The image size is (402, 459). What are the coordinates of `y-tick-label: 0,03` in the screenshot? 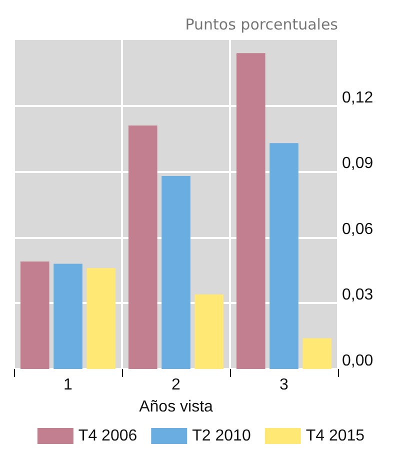 It's located at (358, 295).